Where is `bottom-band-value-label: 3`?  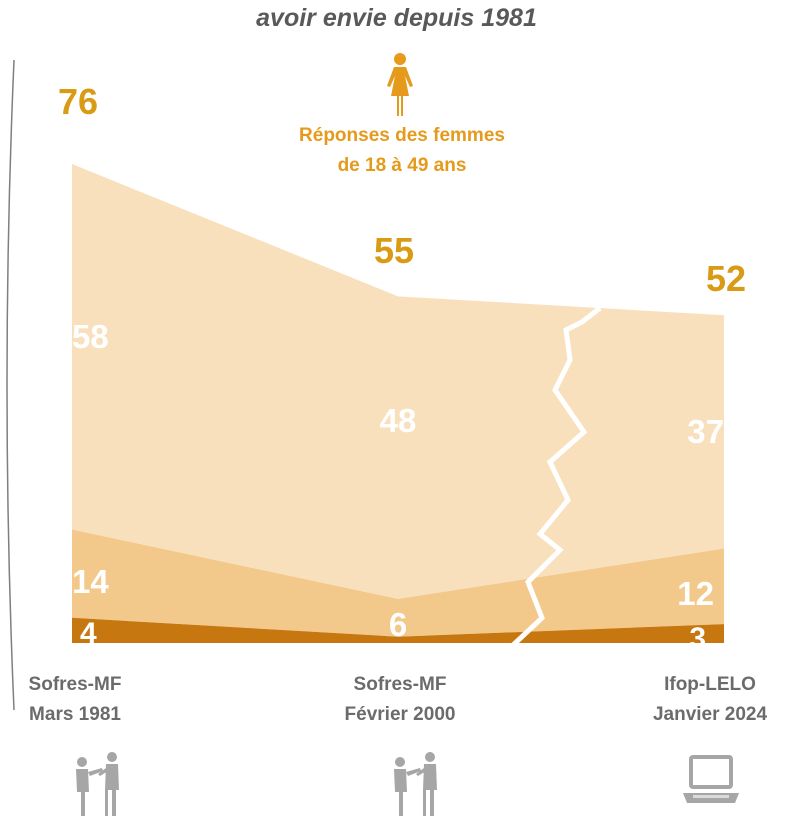
bottom-band-value-label: 3 is located at coordinates (697, 638).